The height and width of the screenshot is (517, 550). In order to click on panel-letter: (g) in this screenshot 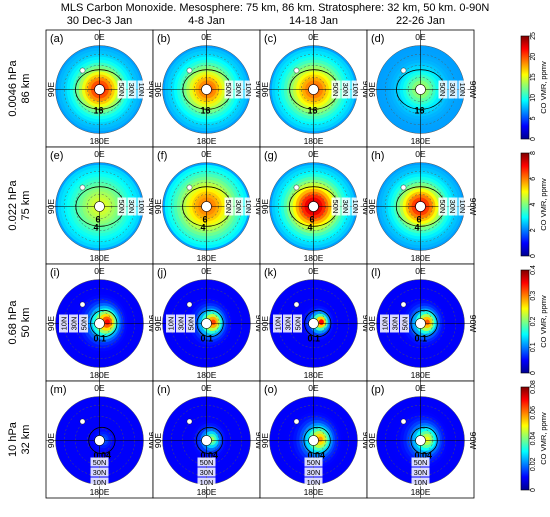, I will do `click(270, 156)`.